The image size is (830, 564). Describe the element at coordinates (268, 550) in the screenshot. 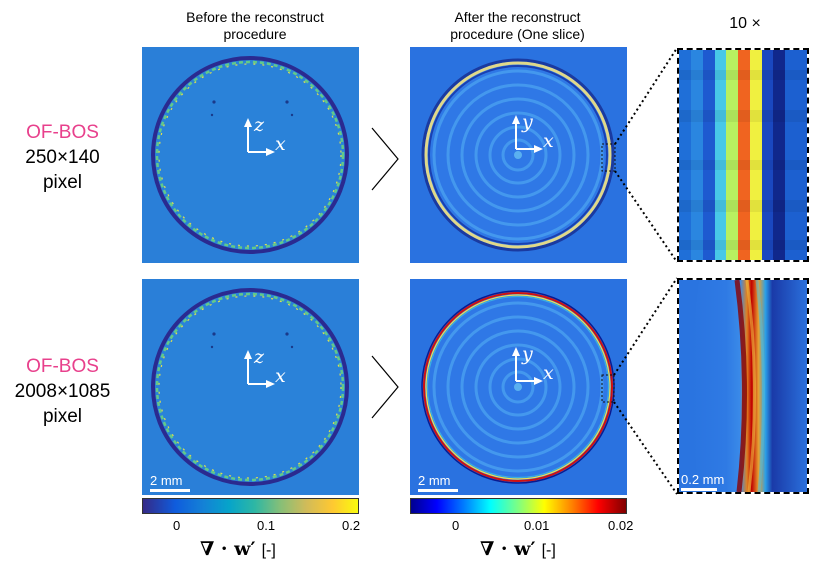

I see `colorbar-before-unit: [-]` at that location.